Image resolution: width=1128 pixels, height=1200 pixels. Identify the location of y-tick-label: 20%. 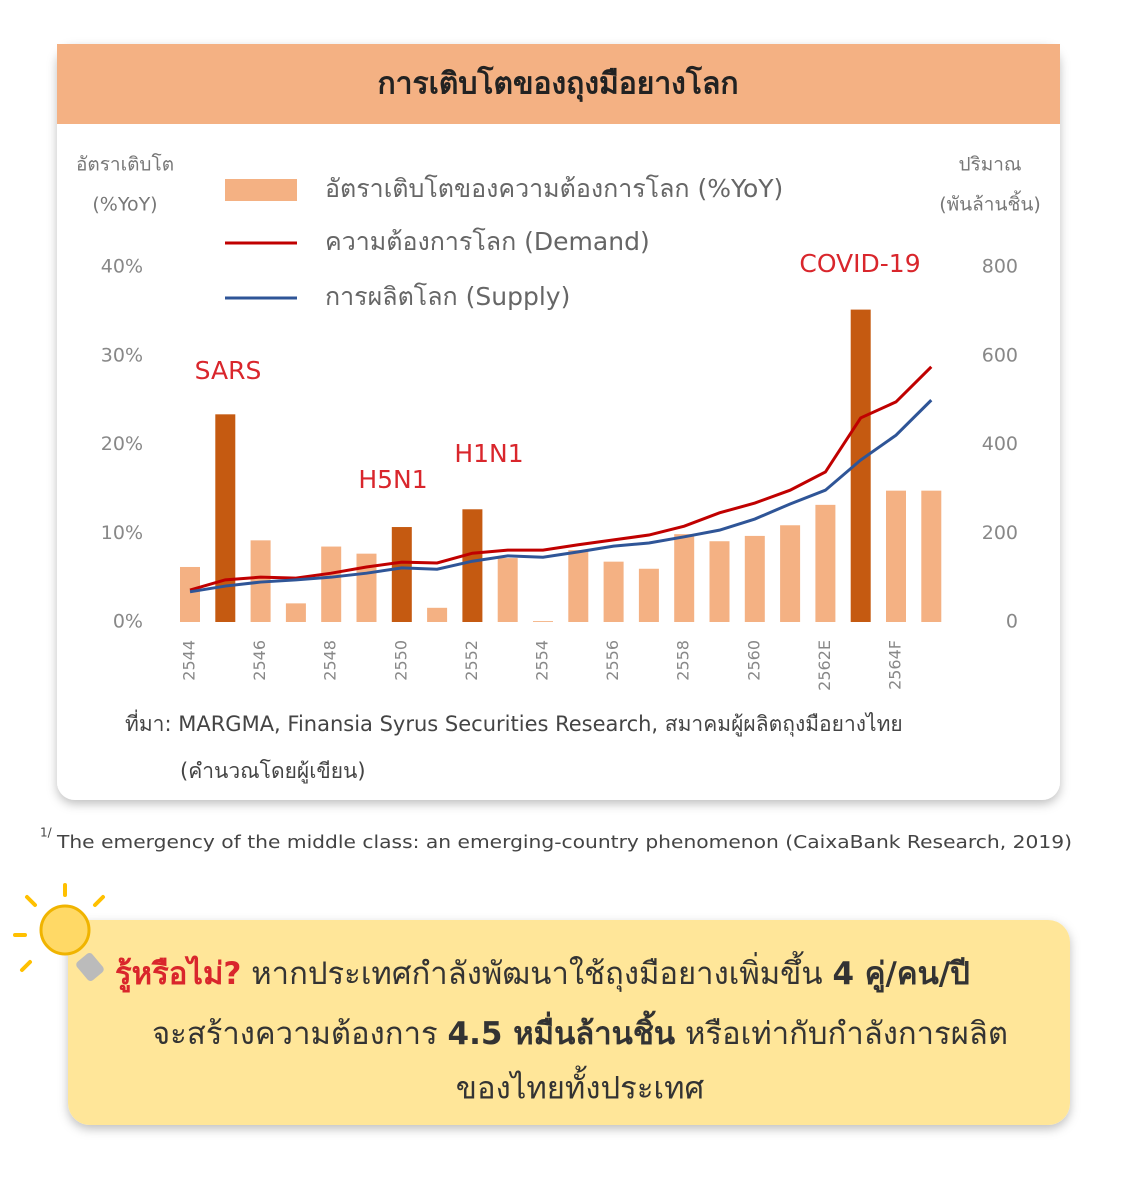
(122, 444).